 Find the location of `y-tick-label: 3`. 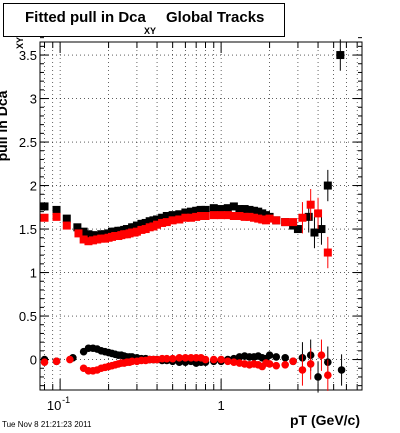

y-tick-label: 3 is located at coordinates (33, 99).